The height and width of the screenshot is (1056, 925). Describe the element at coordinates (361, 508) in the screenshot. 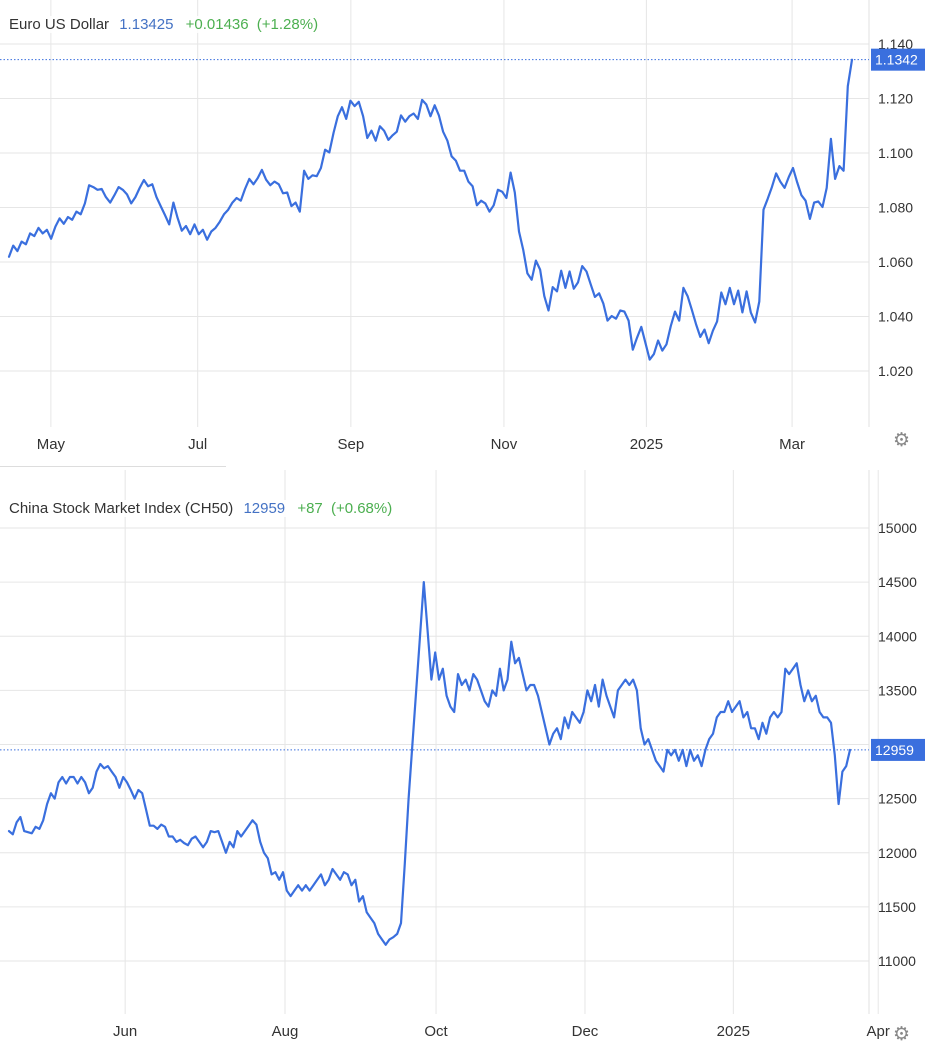

I see `ch50-change-pct: (+0.68%)` at that location.